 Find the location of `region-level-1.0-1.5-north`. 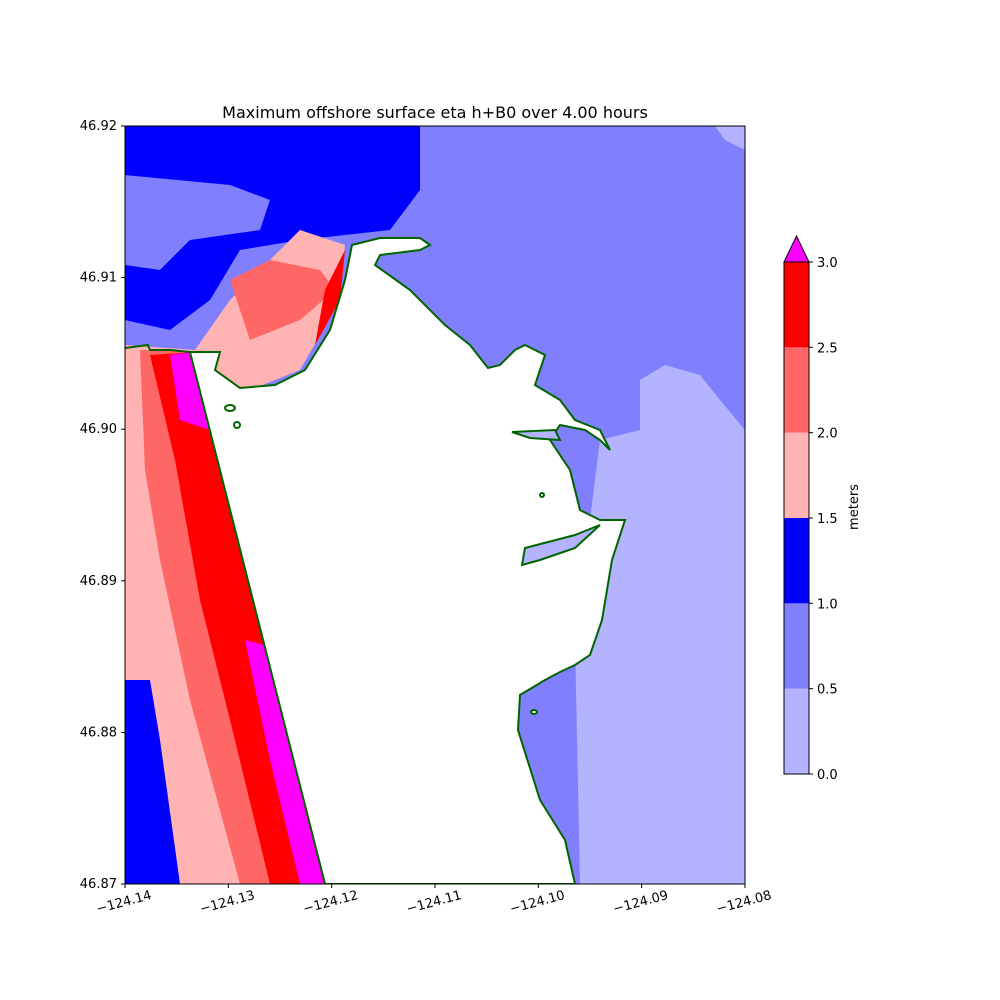

region-level-1.0-1.5-north is located at coordinates (272, 228).